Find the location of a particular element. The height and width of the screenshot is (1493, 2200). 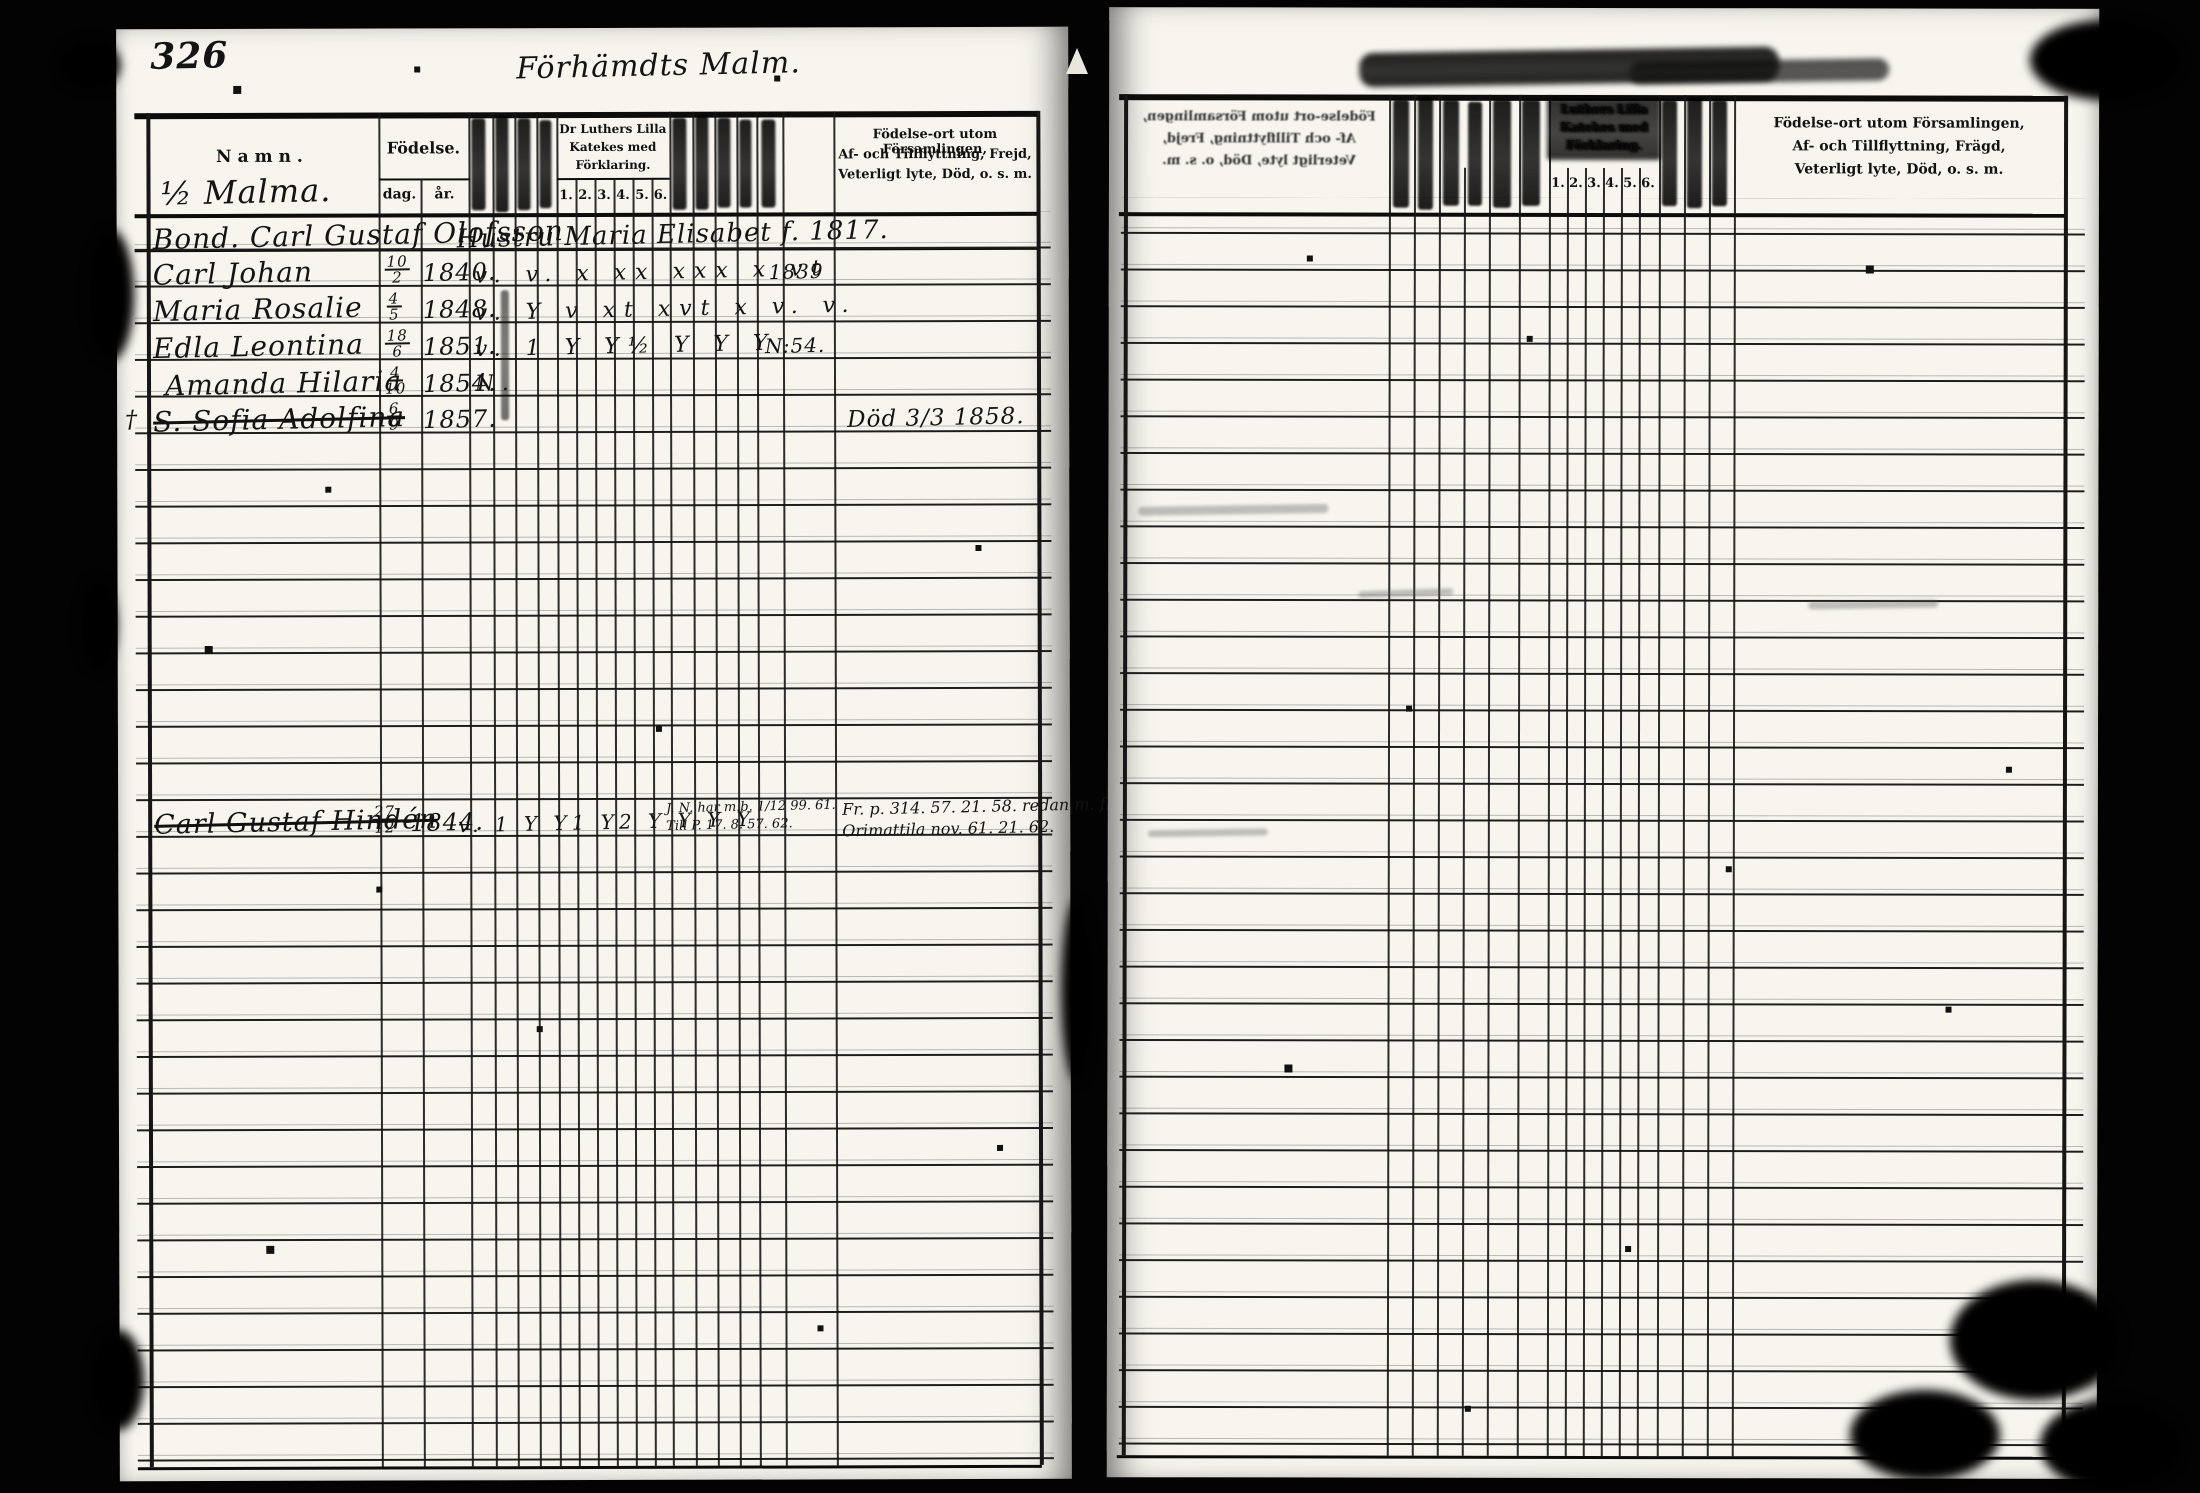

birth-day-cell: 10 2 is located at coordinates (397, 269).